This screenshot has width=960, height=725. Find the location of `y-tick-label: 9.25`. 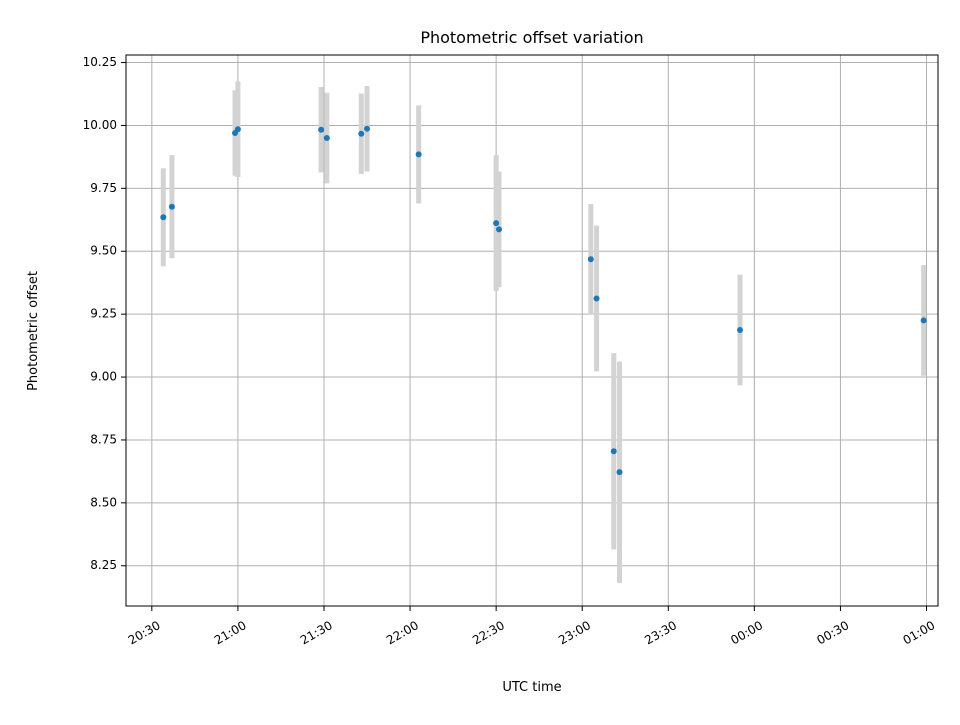

y-tick-label: 9.25 is located at coordinates (103, 314).